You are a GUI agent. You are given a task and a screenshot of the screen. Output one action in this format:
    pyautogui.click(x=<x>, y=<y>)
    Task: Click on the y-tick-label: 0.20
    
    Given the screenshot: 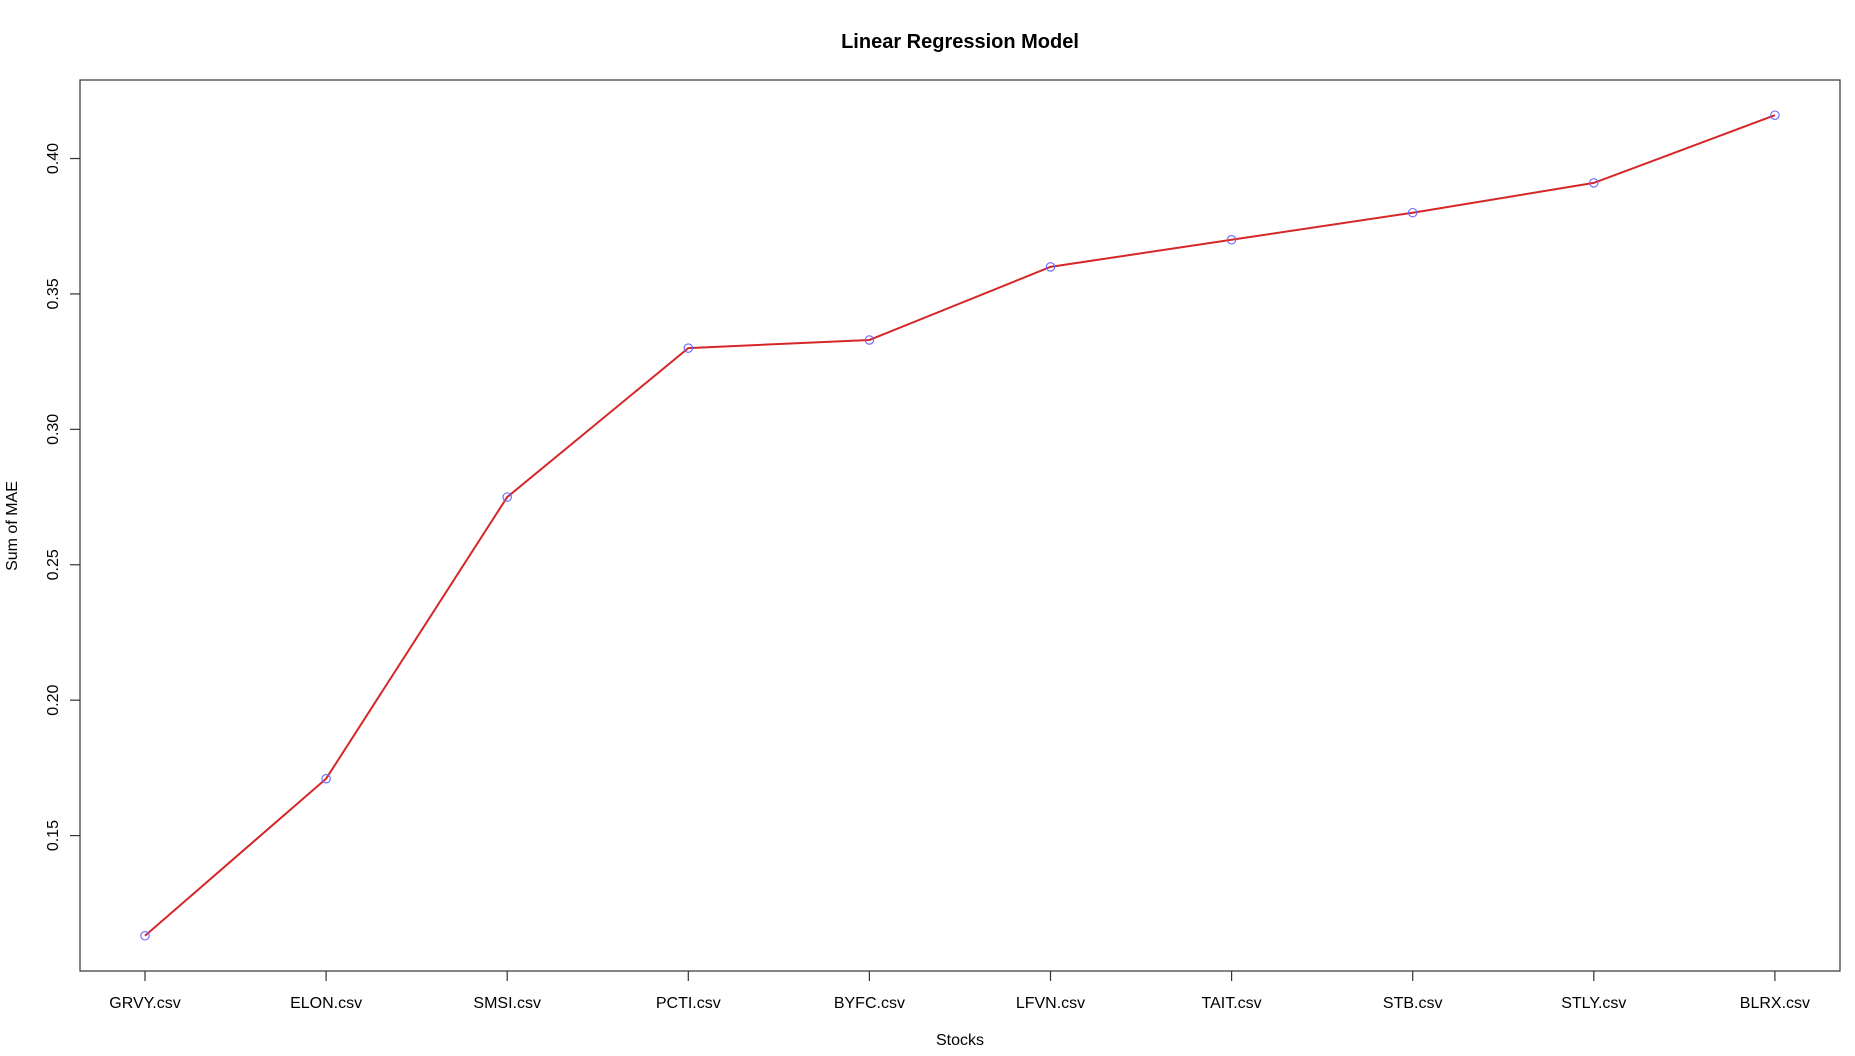 What is the action you would take?
    pyautogui.click(x=53, y=700)
    